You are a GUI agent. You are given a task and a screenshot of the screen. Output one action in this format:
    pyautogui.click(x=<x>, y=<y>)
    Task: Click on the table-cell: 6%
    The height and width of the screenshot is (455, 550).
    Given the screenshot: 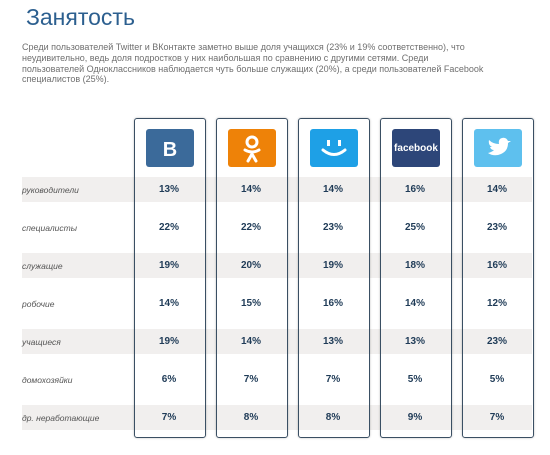 What is the action you would take?
    pyautogui.click(x=169, y=379)
    